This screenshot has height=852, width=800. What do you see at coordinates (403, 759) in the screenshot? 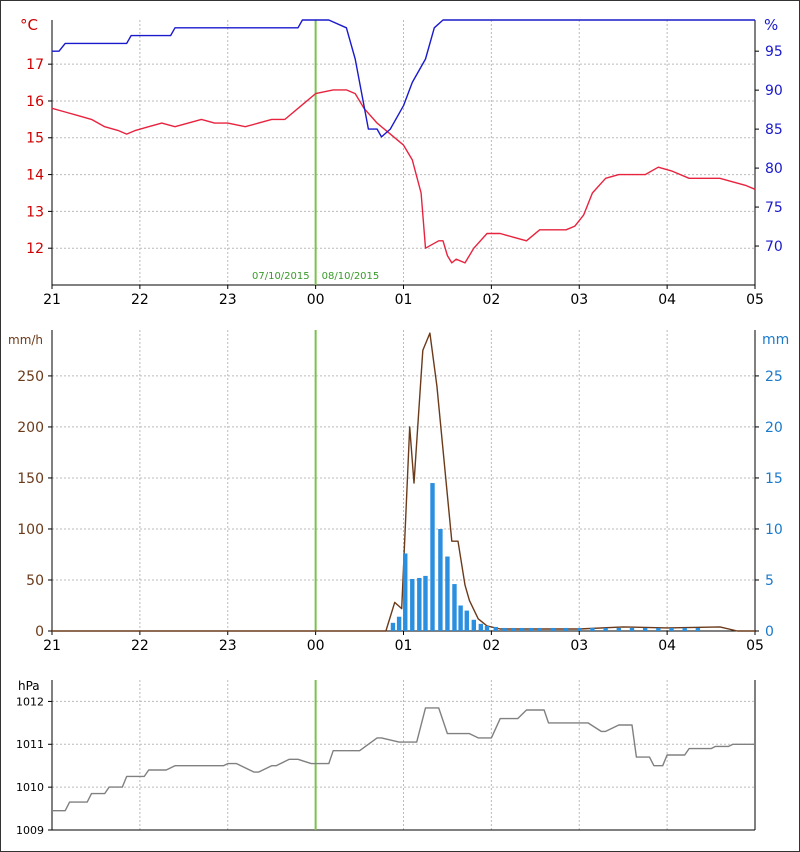
I see `pressure-line` at bounding box center [403, 759].